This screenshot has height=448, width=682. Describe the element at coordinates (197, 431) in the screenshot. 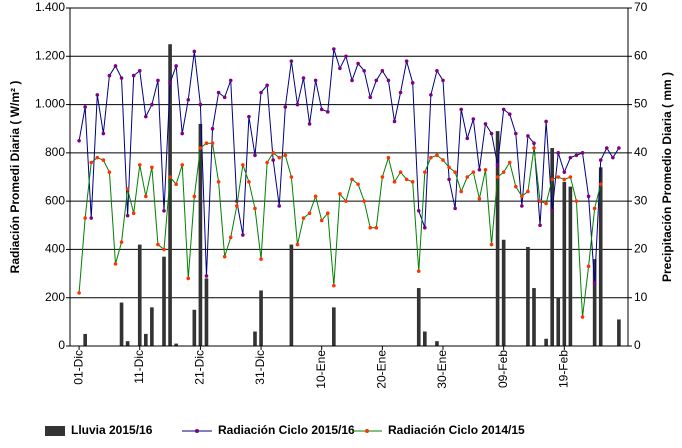

I see `legend-marker` at that location.